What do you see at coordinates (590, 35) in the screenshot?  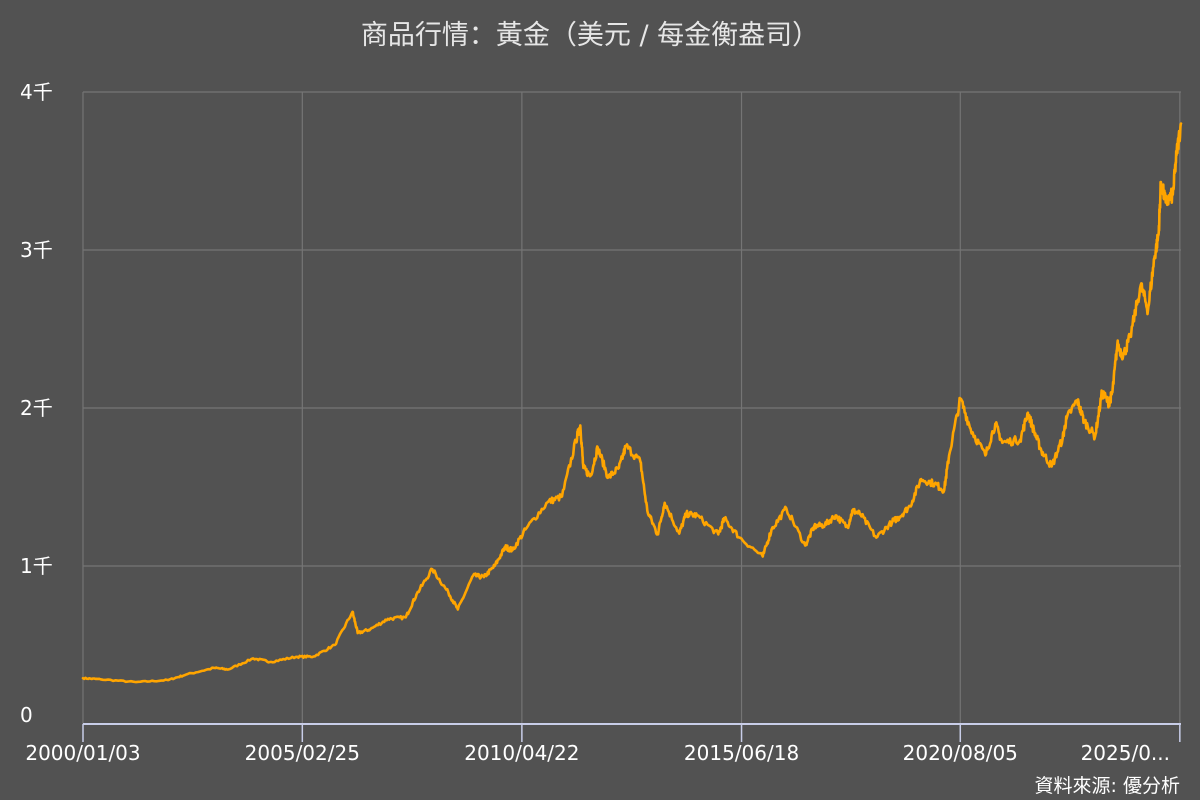 I see `chart-title: 商品行情：黃金（美元 / 每金衡盎司）` at bounding box center [590, 35].